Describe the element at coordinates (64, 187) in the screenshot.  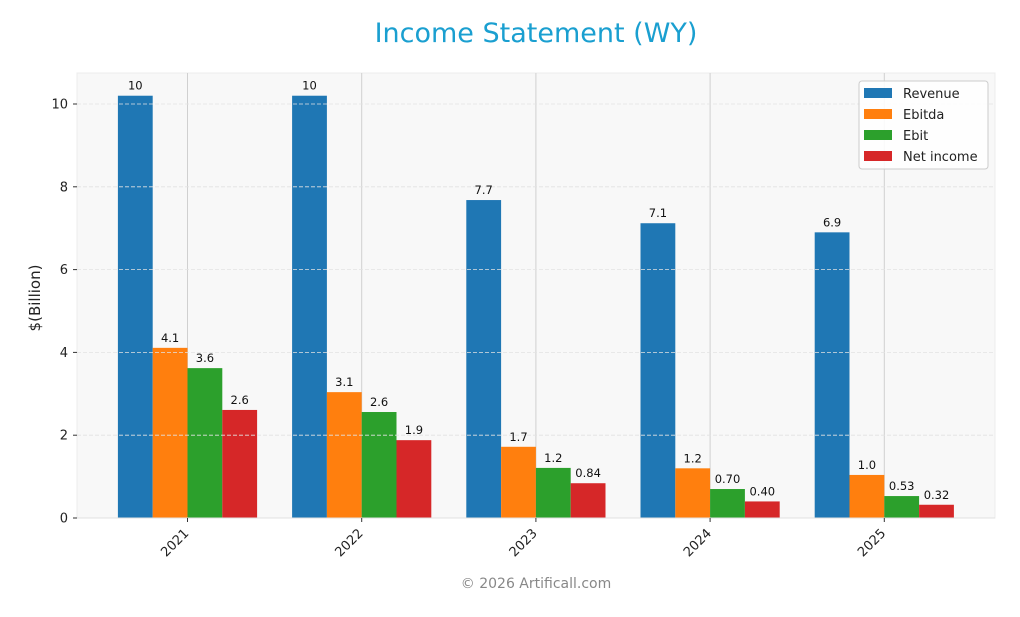
I see `y-tick-label: 8` at that location.